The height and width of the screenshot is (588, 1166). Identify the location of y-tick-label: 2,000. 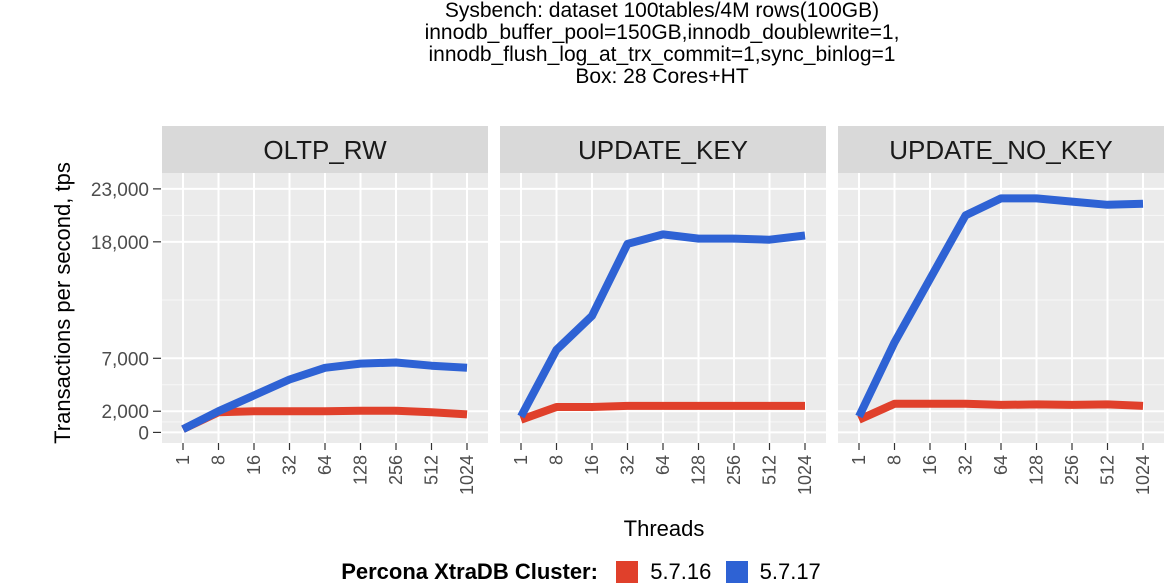
(125, 412).